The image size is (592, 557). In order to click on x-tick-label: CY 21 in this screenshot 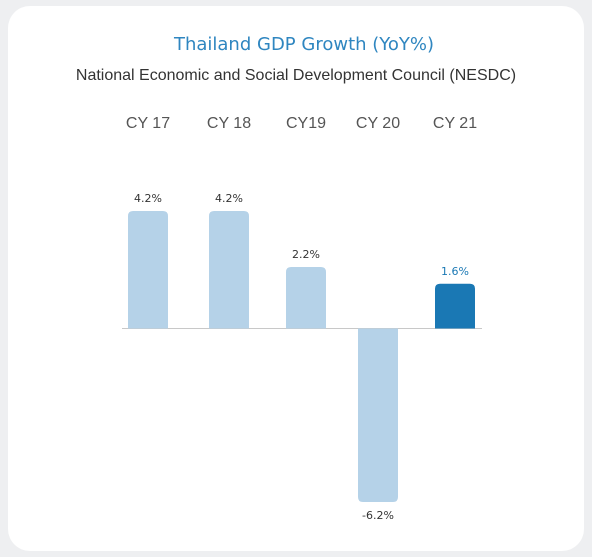, I will do `click(455, 123)`.